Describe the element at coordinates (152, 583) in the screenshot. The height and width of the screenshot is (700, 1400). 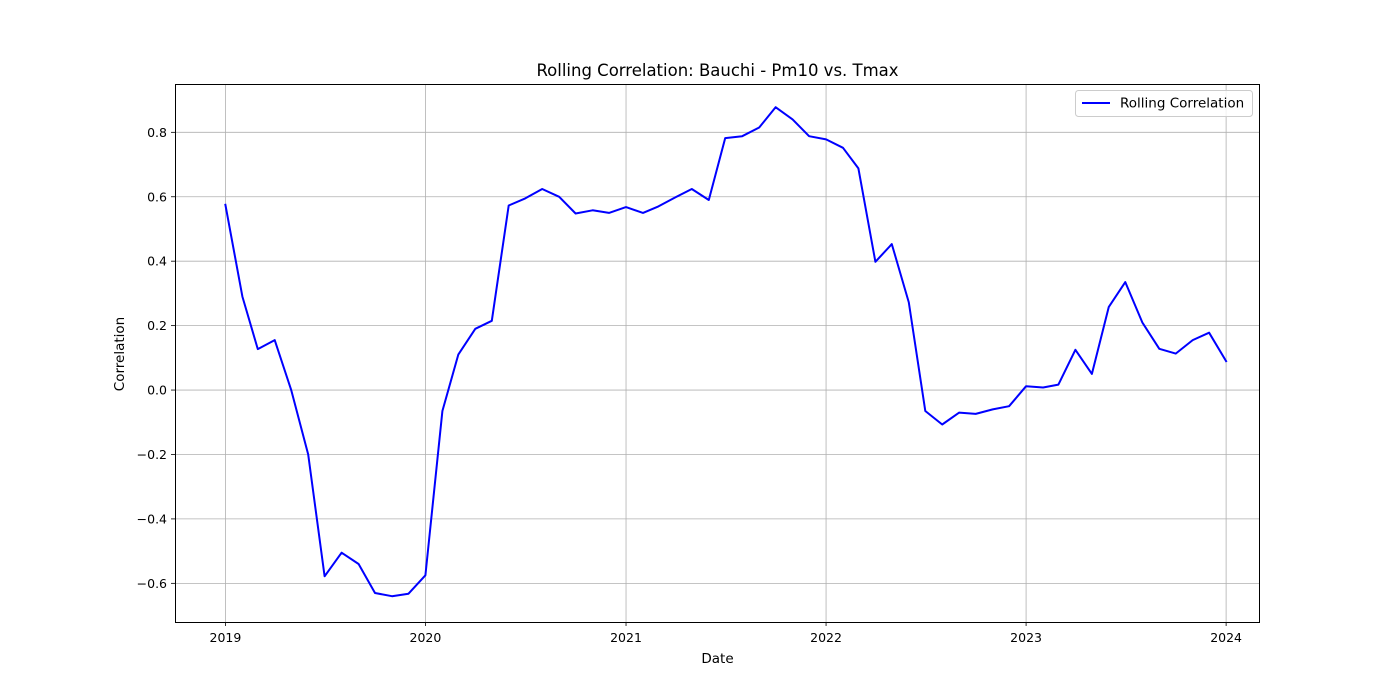
I see `y-tick-label: −0.6` at that location.